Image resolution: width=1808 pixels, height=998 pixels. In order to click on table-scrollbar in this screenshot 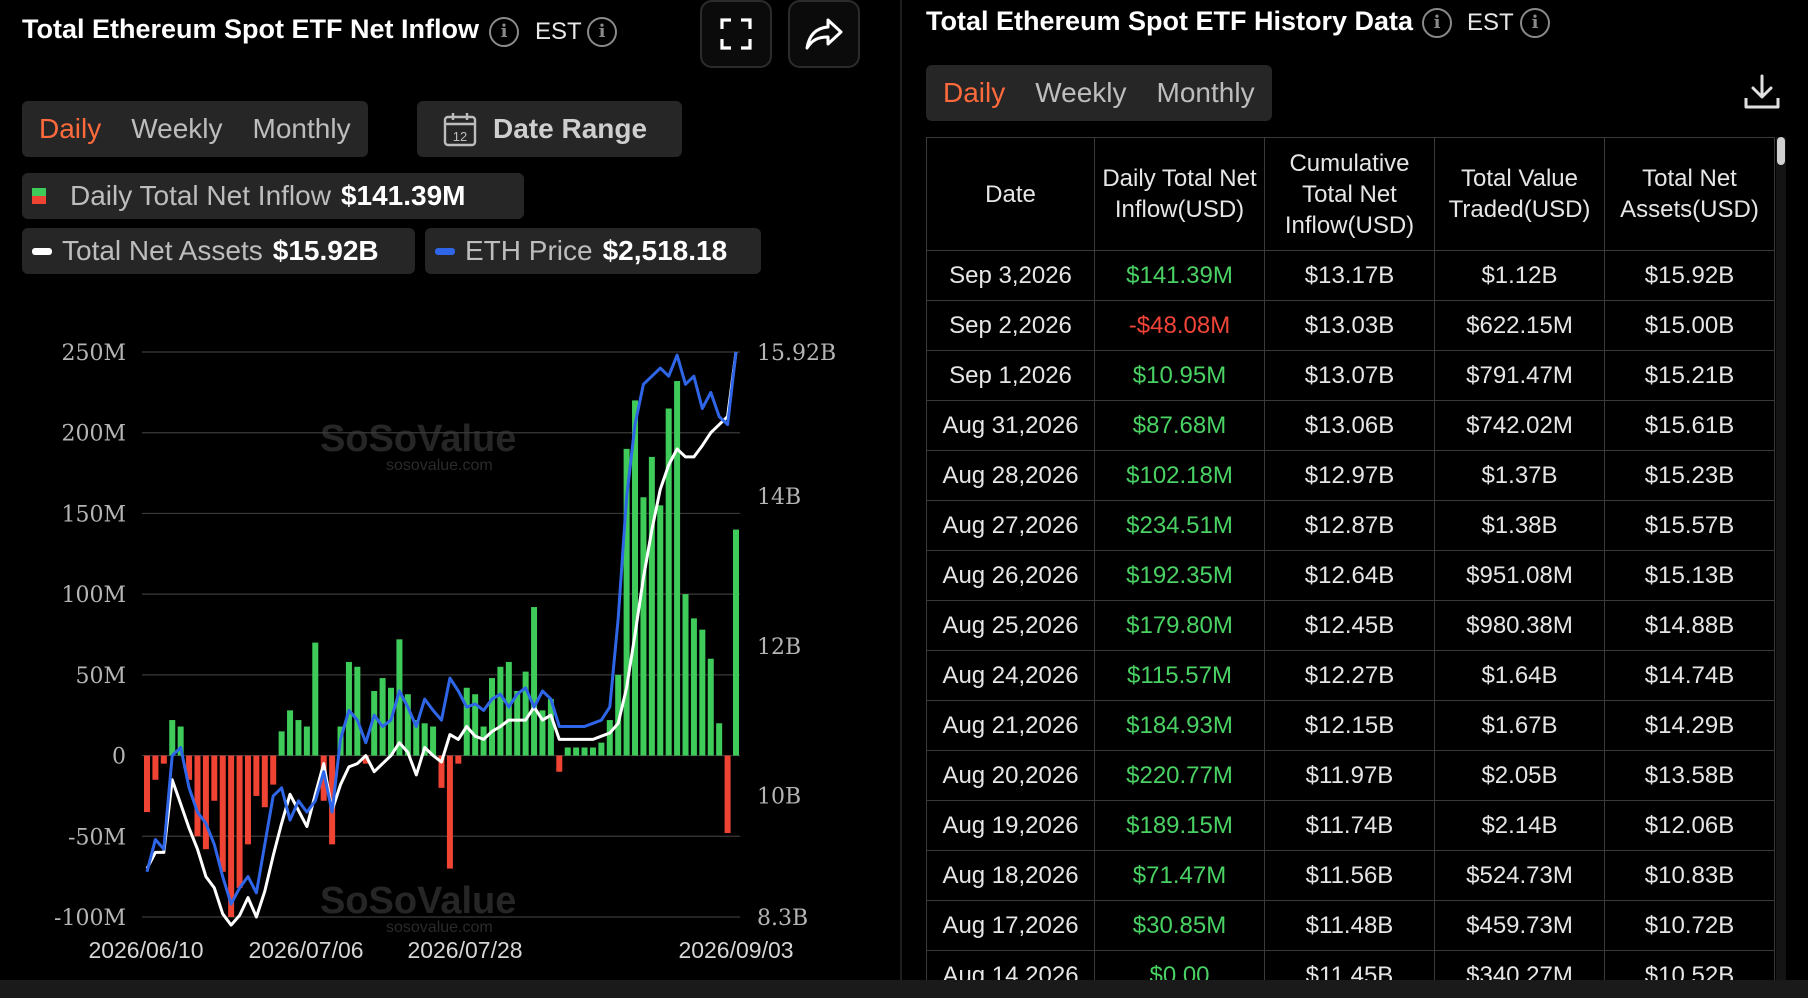, I will do `click(1781, 558)`.